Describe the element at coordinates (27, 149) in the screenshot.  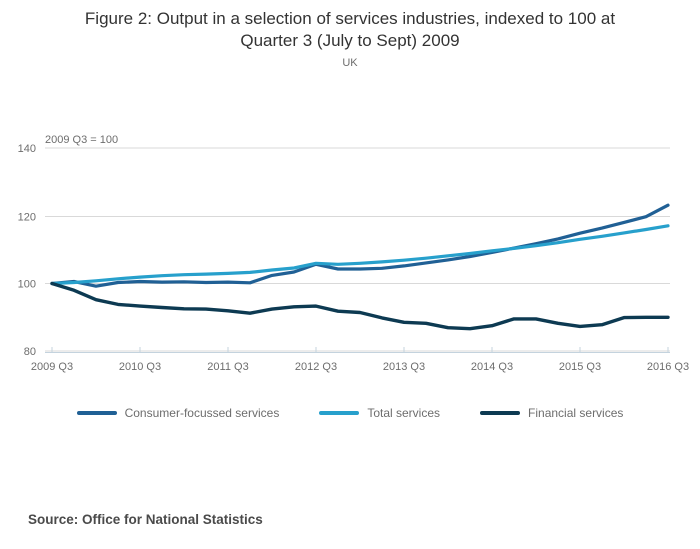
I see `y-axis-label-140: 140` at that location.